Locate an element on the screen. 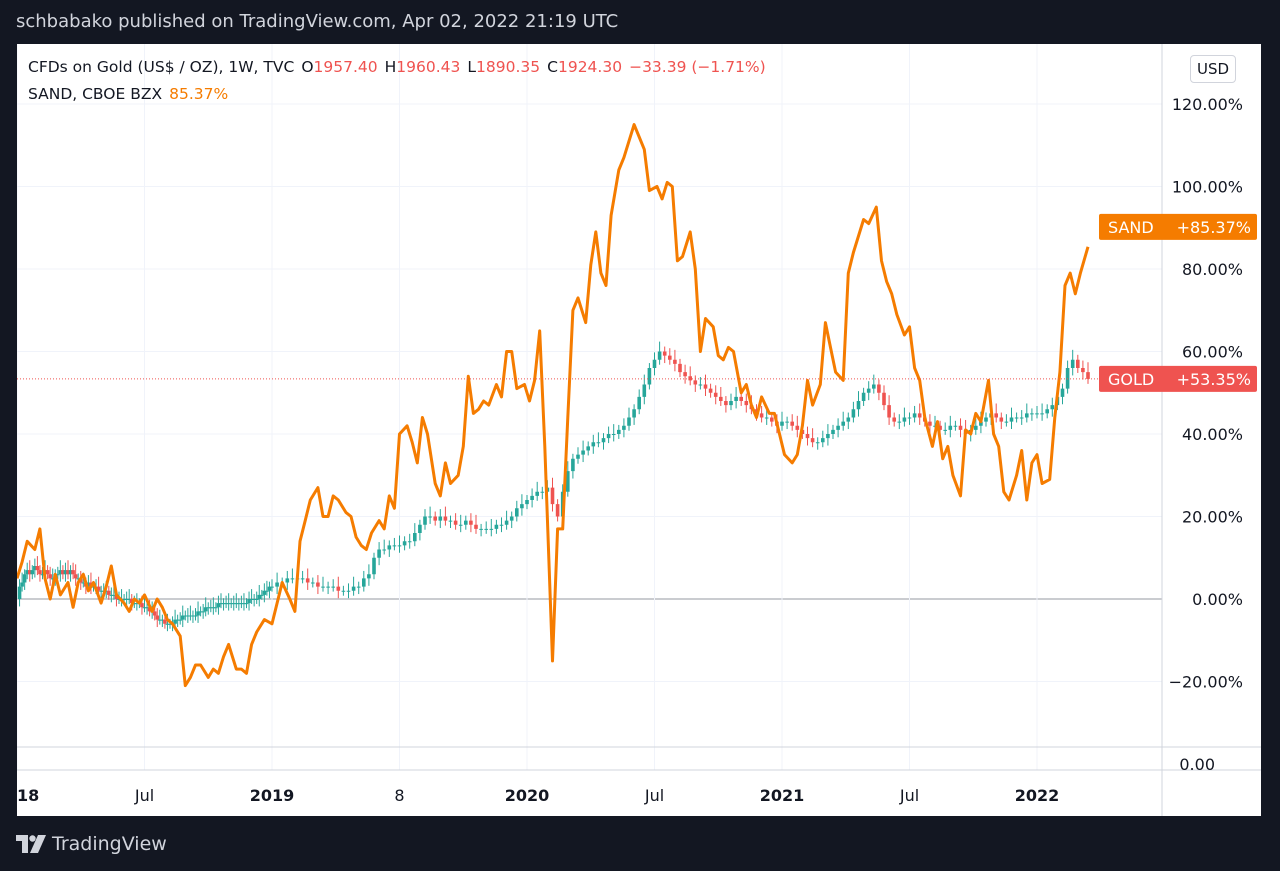 The width and height of the screenshot is (1280, 871). legend-sand-value: 85.37% is located at coordinates (199, 94).